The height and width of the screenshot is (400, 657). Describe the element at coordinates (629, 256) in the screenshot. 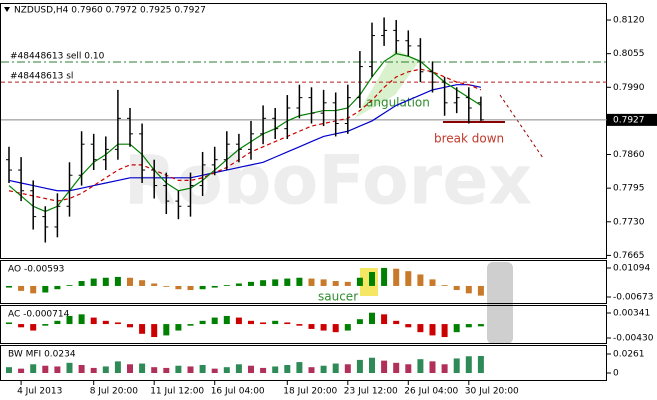

I see `y-tick-label: 0.7665` at that location.